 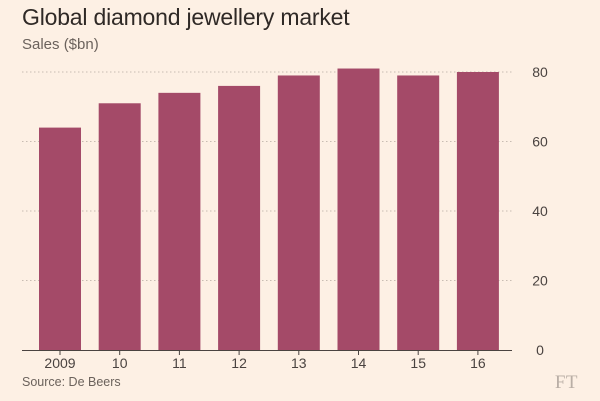 I want to click on x-tick-label: 2009, so click(x=59, y=363).